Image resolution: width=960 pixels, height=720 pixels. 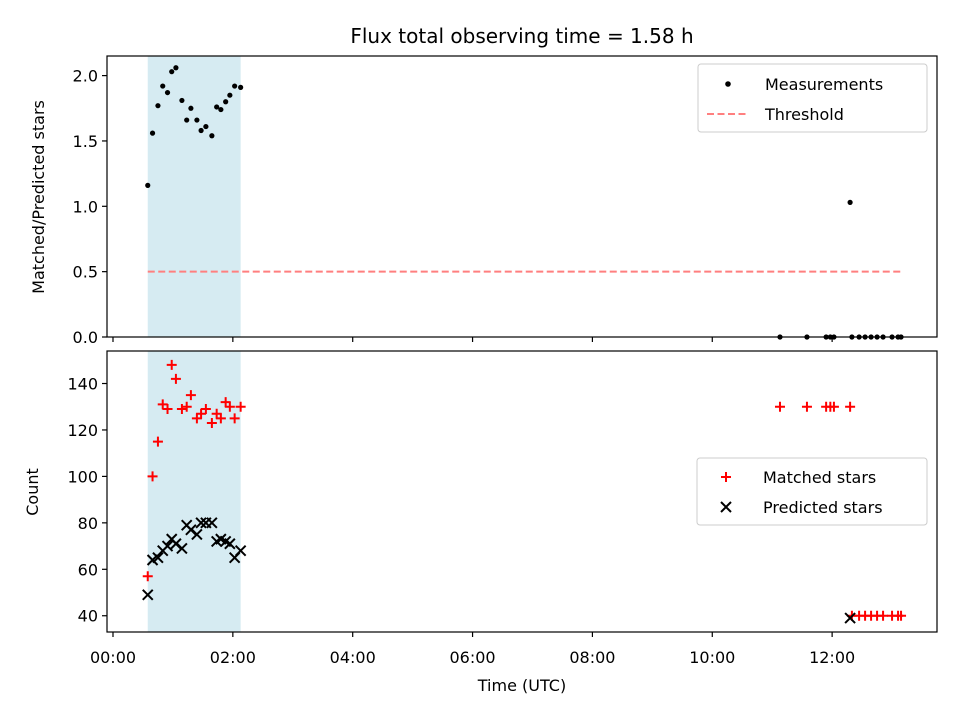 What do you see at coordinates (85, 337) in the screenshot?
I see `top-y-tick-label: 0.0` at bounding box center [85, 337].